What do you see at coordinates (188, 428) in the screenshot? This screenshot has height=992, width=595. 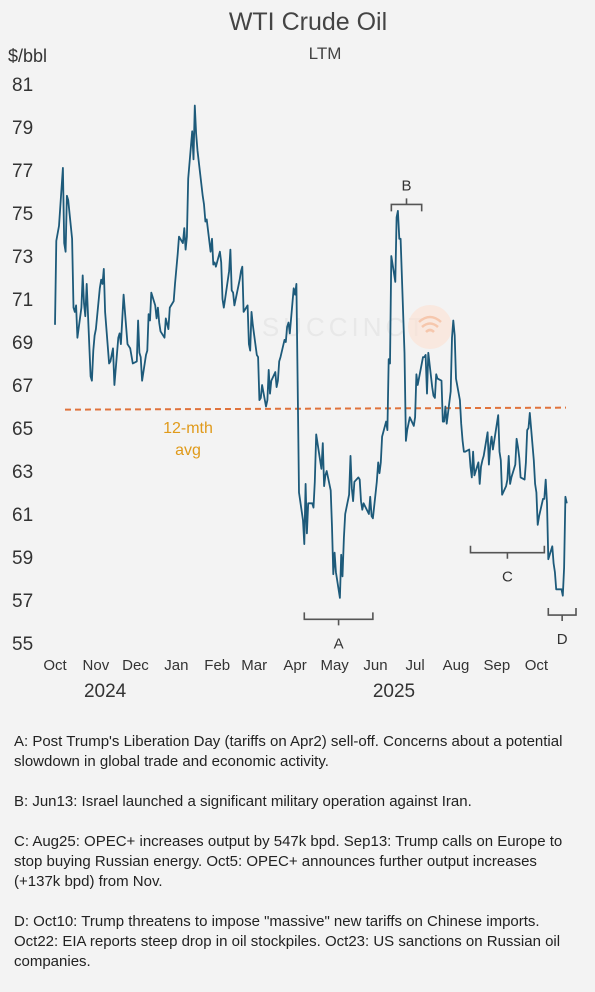 I see `average-label-line-1: 12-mth` at bounding box center [188, 428].